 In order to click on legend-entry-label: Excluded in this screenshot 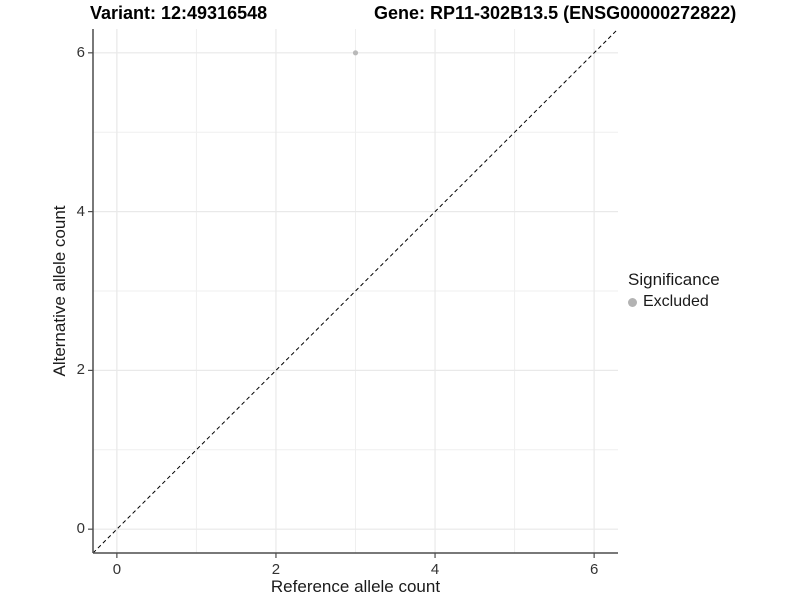, I will do `click(676, 301)`.